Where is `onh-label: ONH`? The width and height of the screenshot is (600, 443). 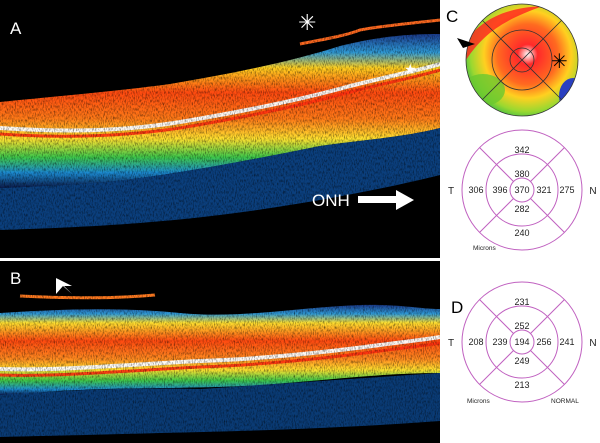 onh-label: ONH is located at coordinates (331, 200).